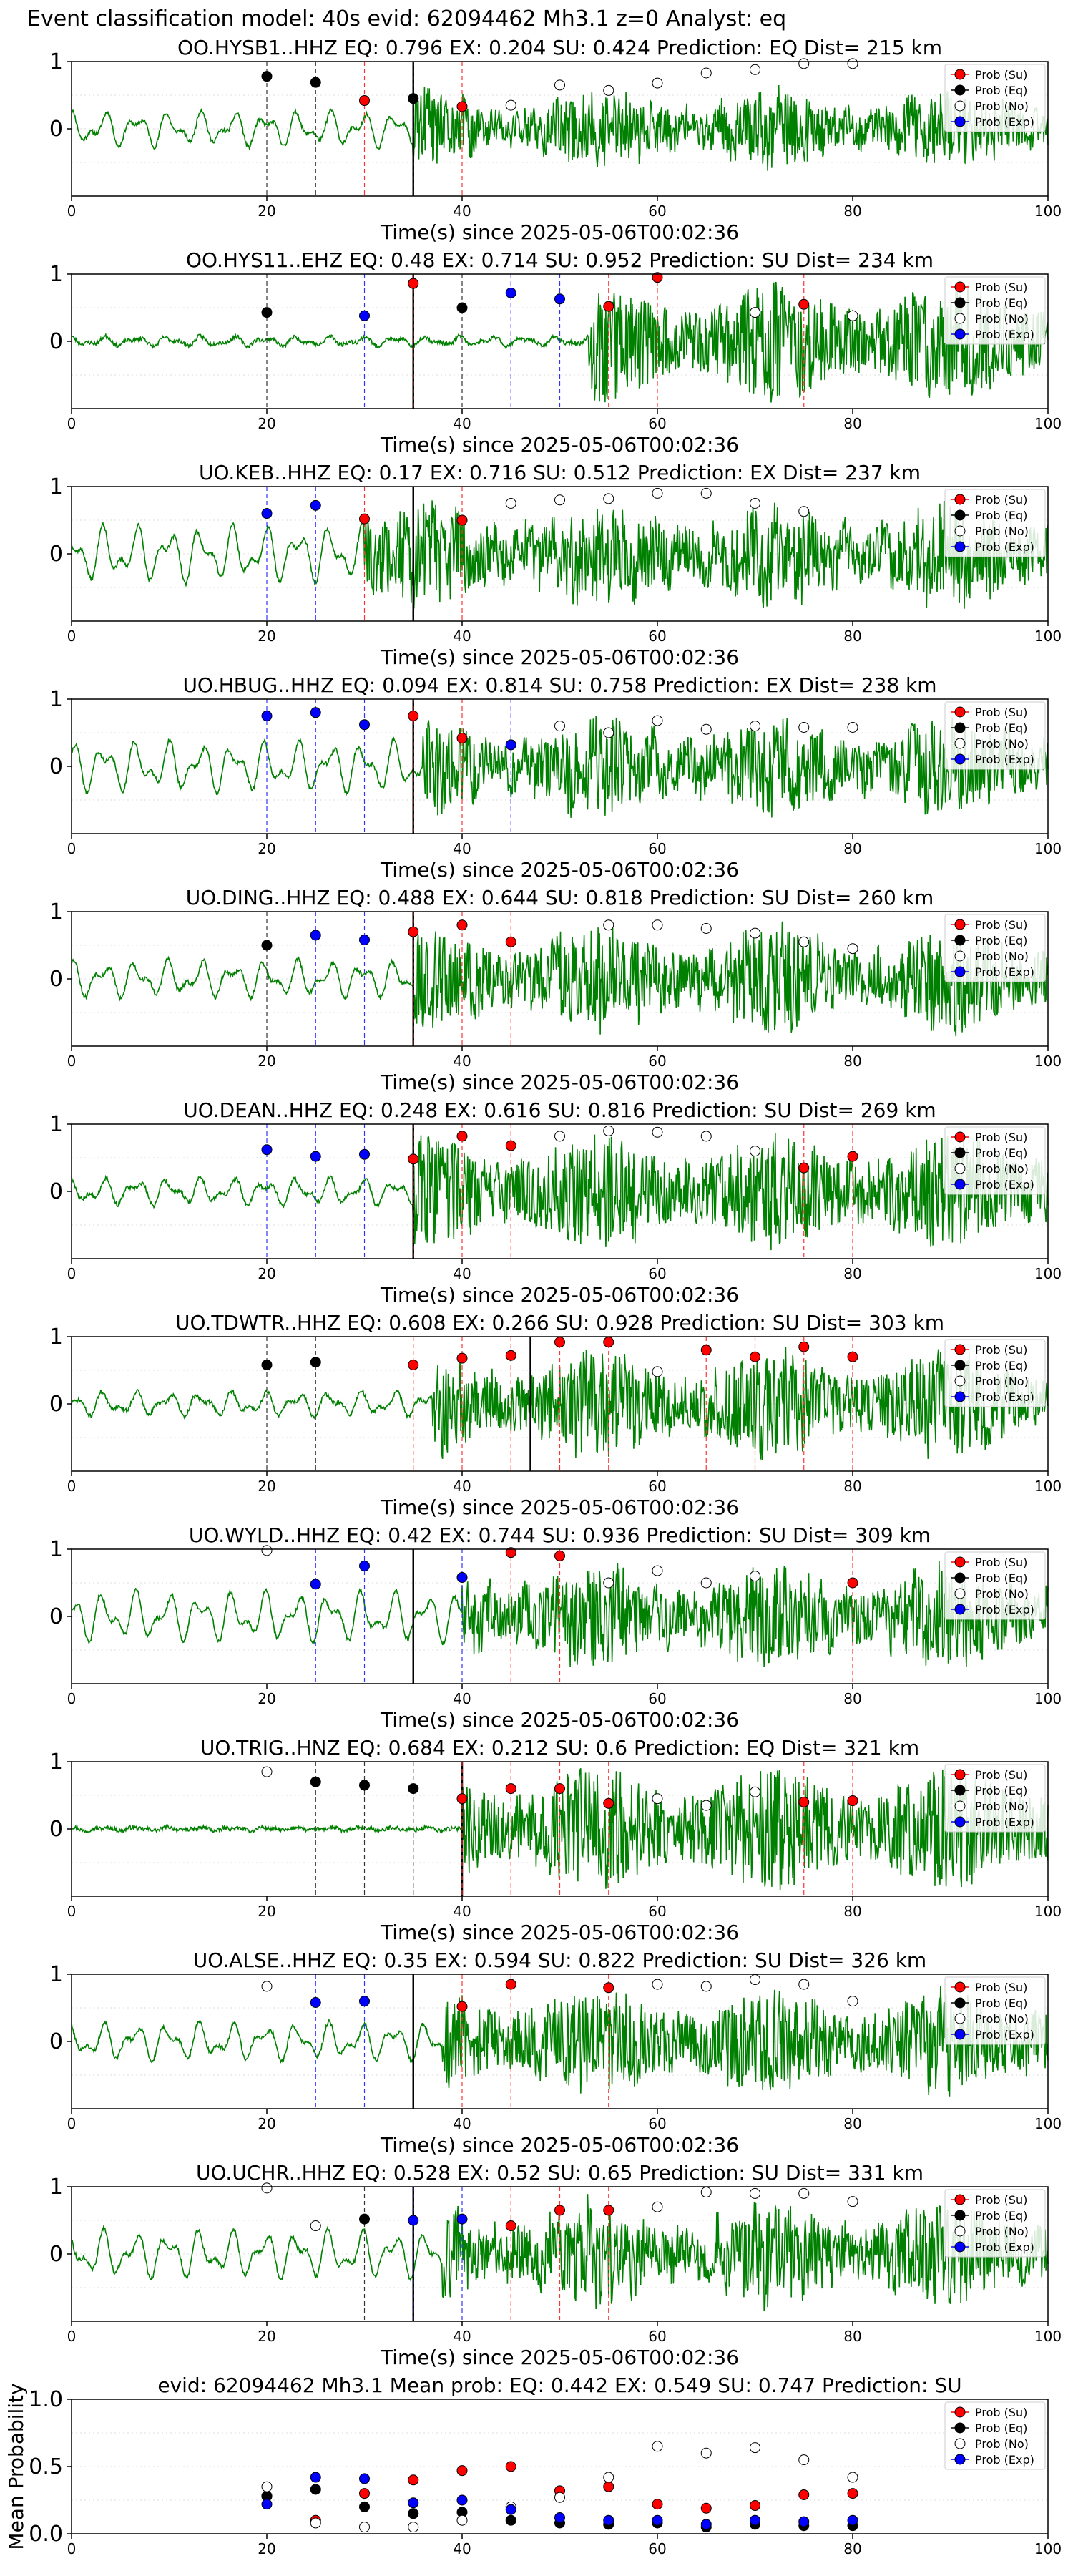  What do you see at coordinates (56, 1762) in the screenshot?
I see `y-tick-label: 1` at bounding box center [56, 1762].